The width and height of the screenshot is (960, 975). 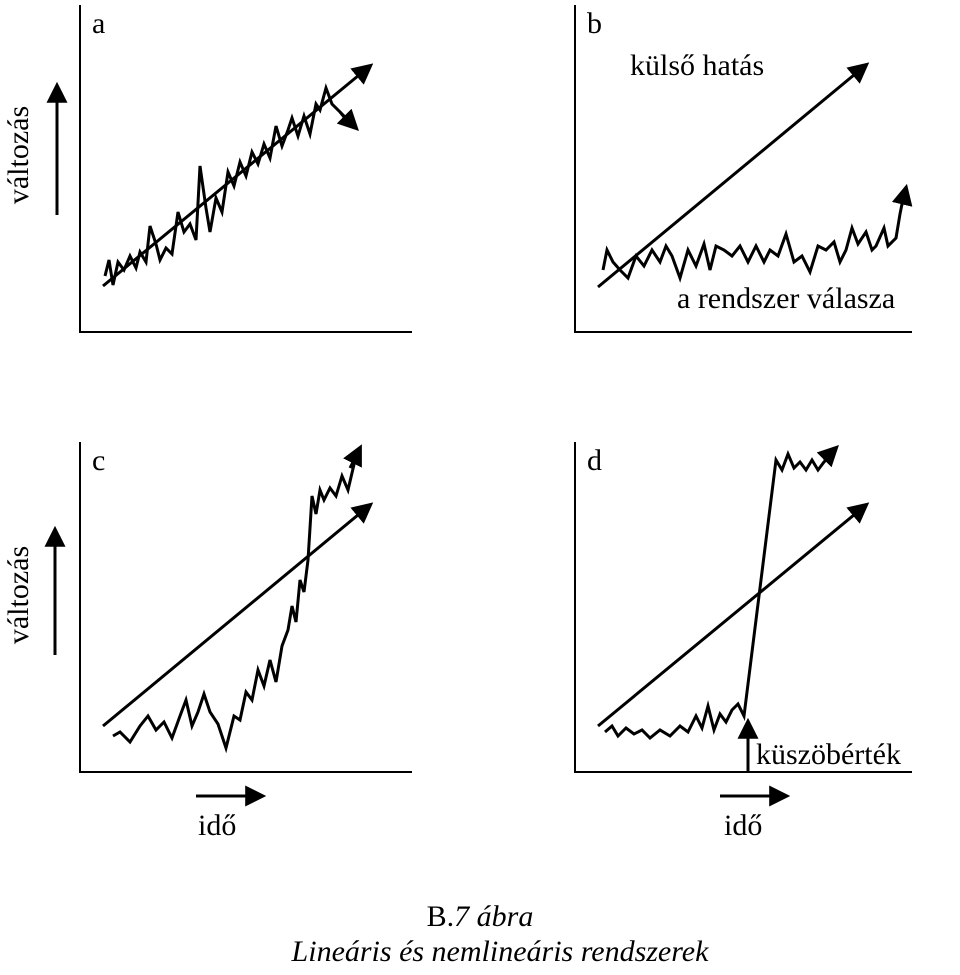 I want to click on panel-a-response-line, so click(x=226, y=184).